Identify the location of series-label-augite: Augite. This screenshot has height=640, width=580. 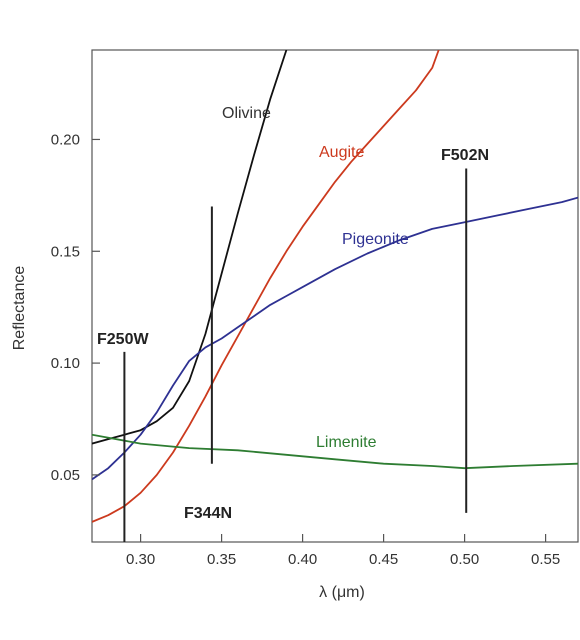
(341, 152).